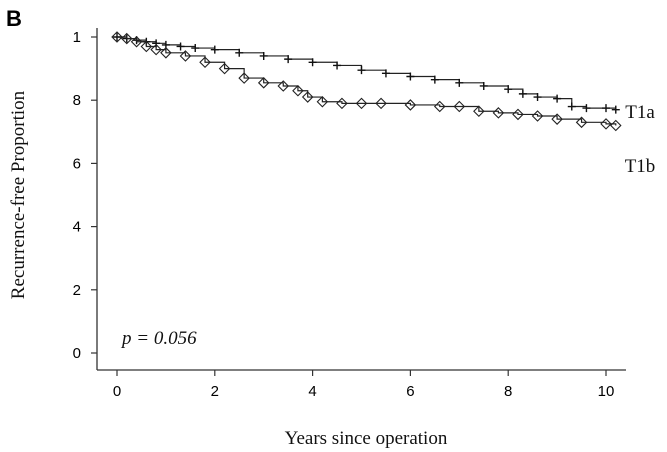 This screenshot has width=667, height=452. I want to click on series-label-T1b: T1b, so click(640, 166).